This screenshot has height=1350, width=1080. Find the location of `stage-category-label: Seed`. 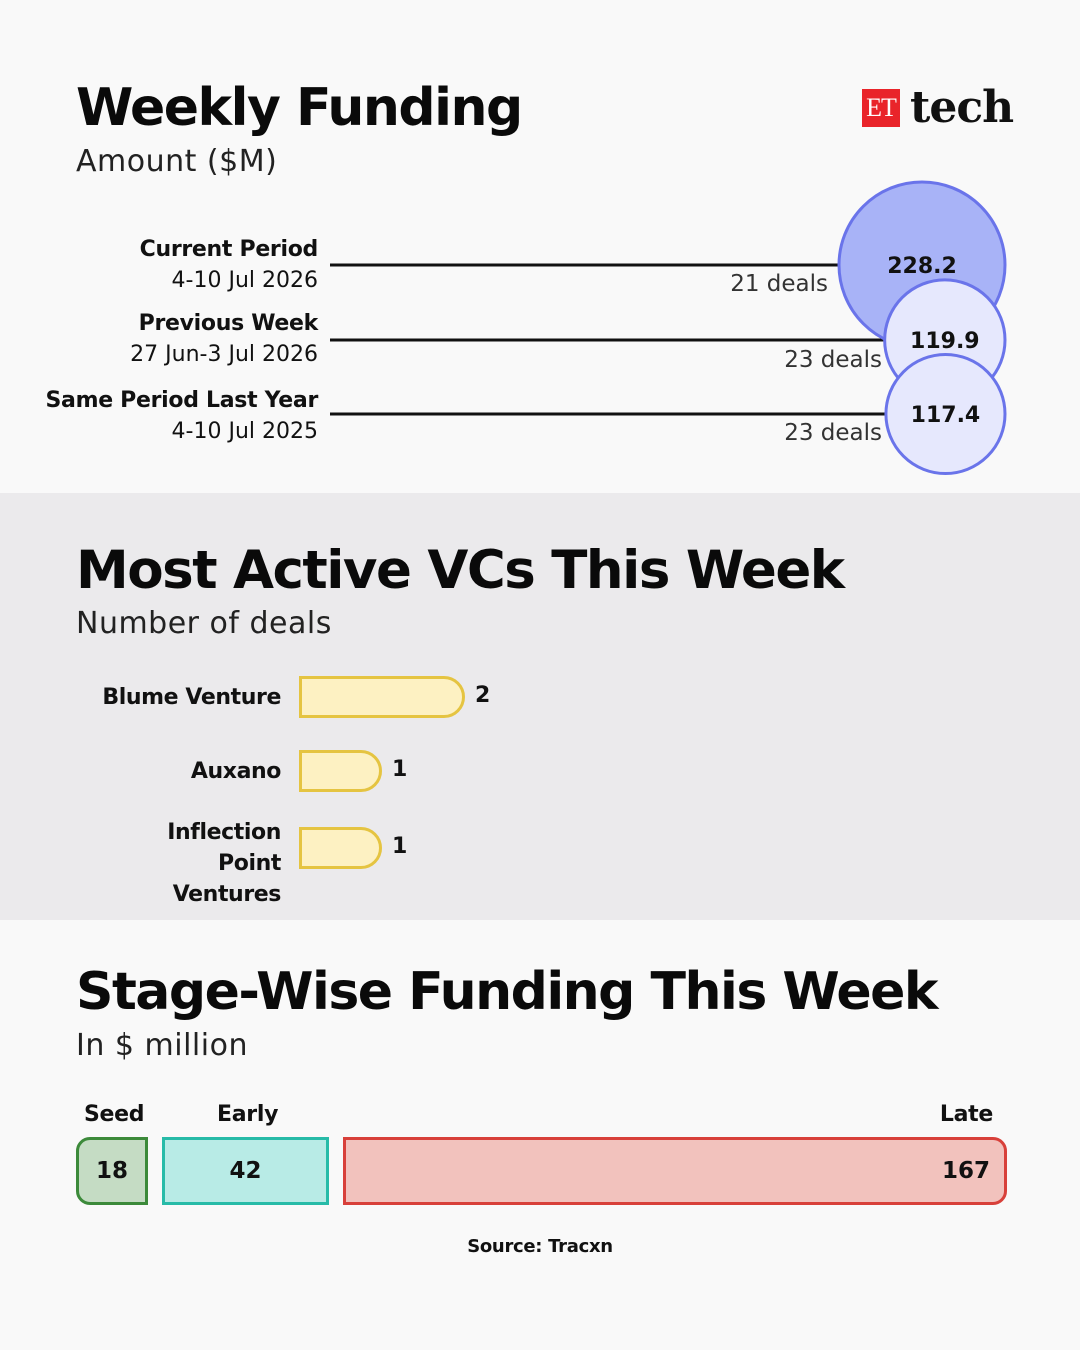

stage-category-label: Seed is located at coordinates (114, 1114).